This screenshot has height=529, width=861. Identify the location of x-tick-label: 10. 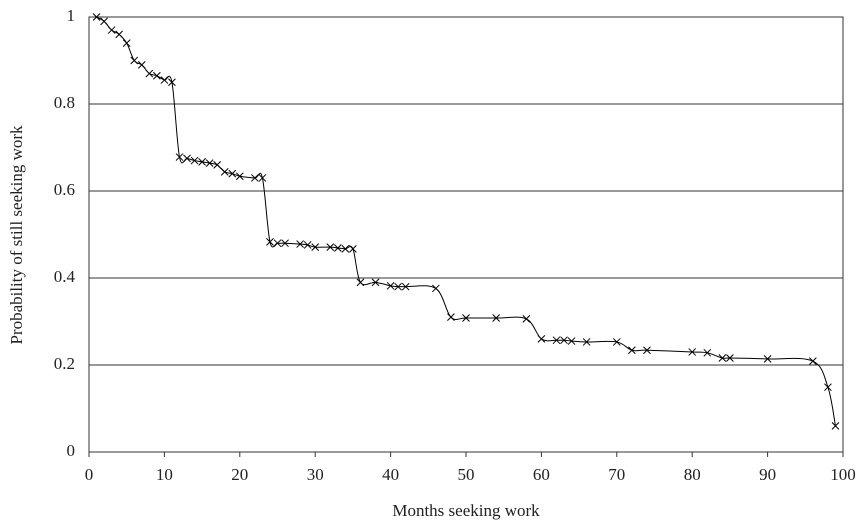
(164, 474).